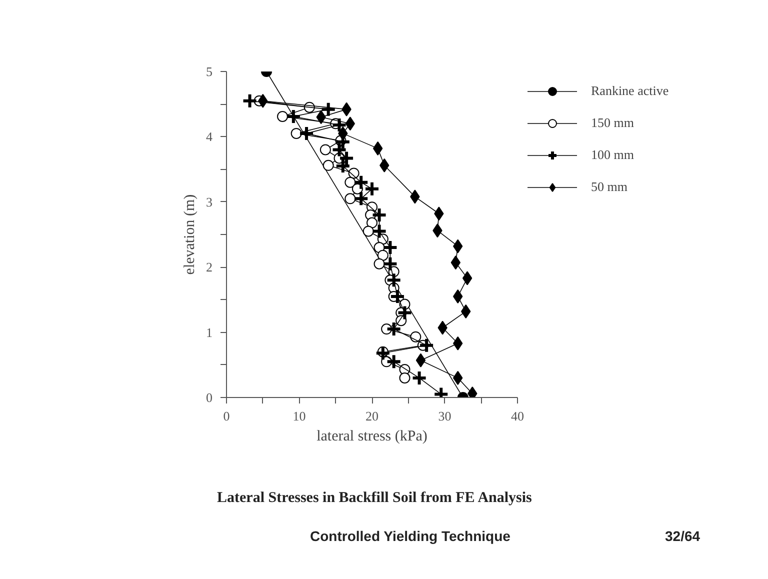  Describe the element at coordinates (209, 397) in the screenshot. I see `y-tick-label: 0` at that location.